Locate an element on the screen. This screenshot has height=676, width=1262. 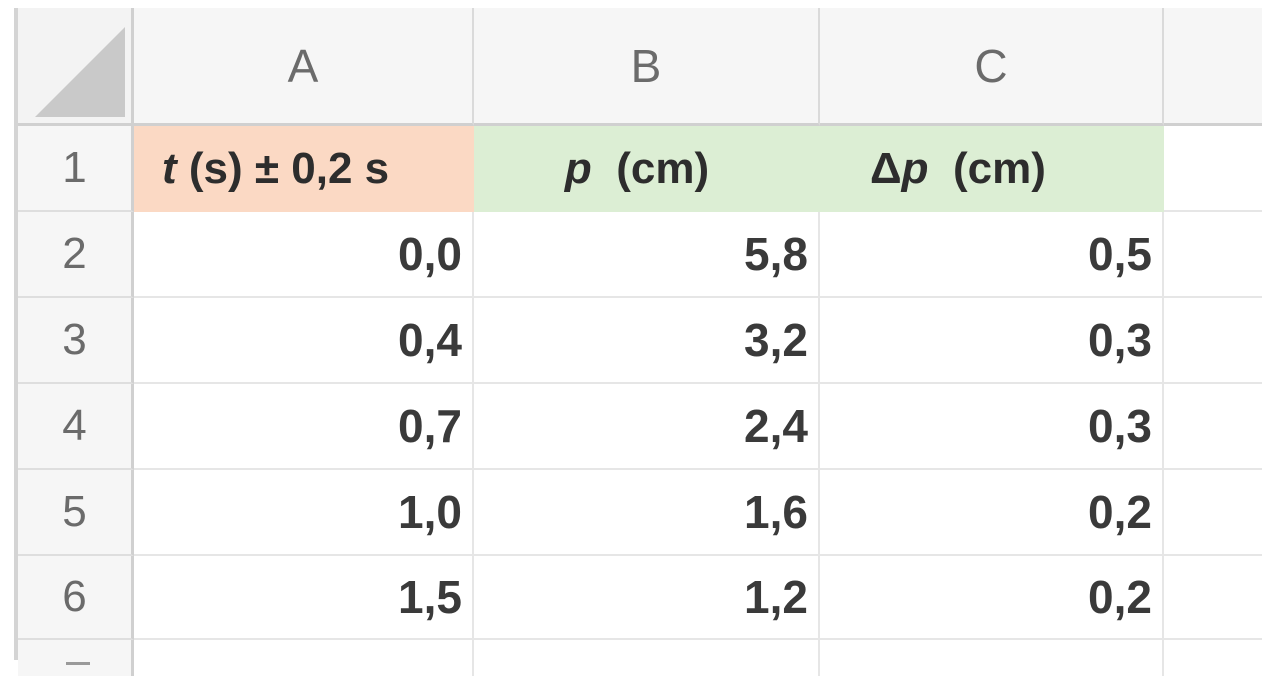
column-header-b: B is located at coordinates (647, 67).